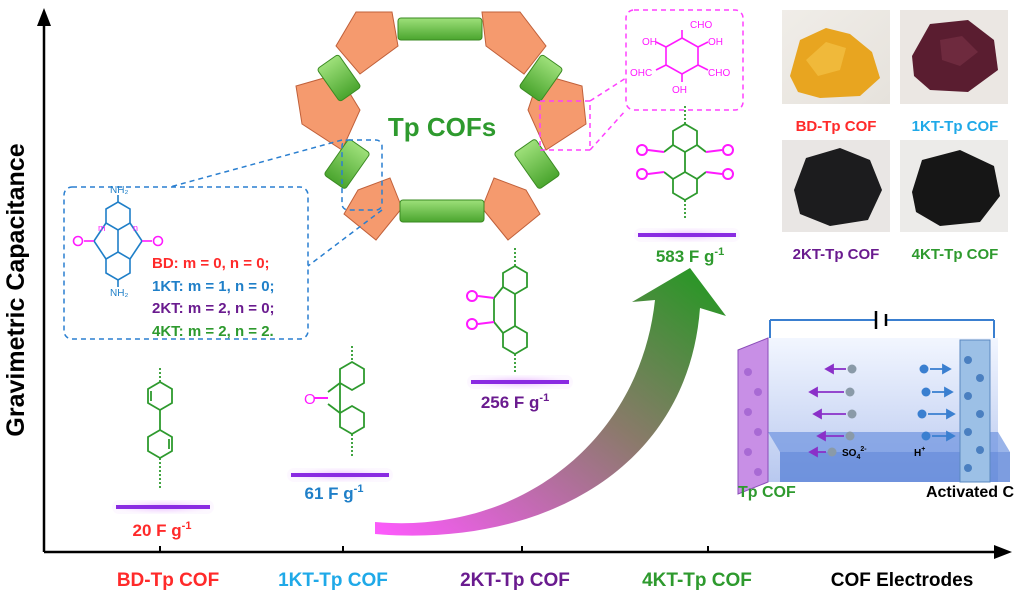 Image resolution: width=1021 pixels, height=603 pixels. What do you see at coordinates (480, 310) in the screenshot?
I see `quinone-oxygens` at bounding box center [480, 310].